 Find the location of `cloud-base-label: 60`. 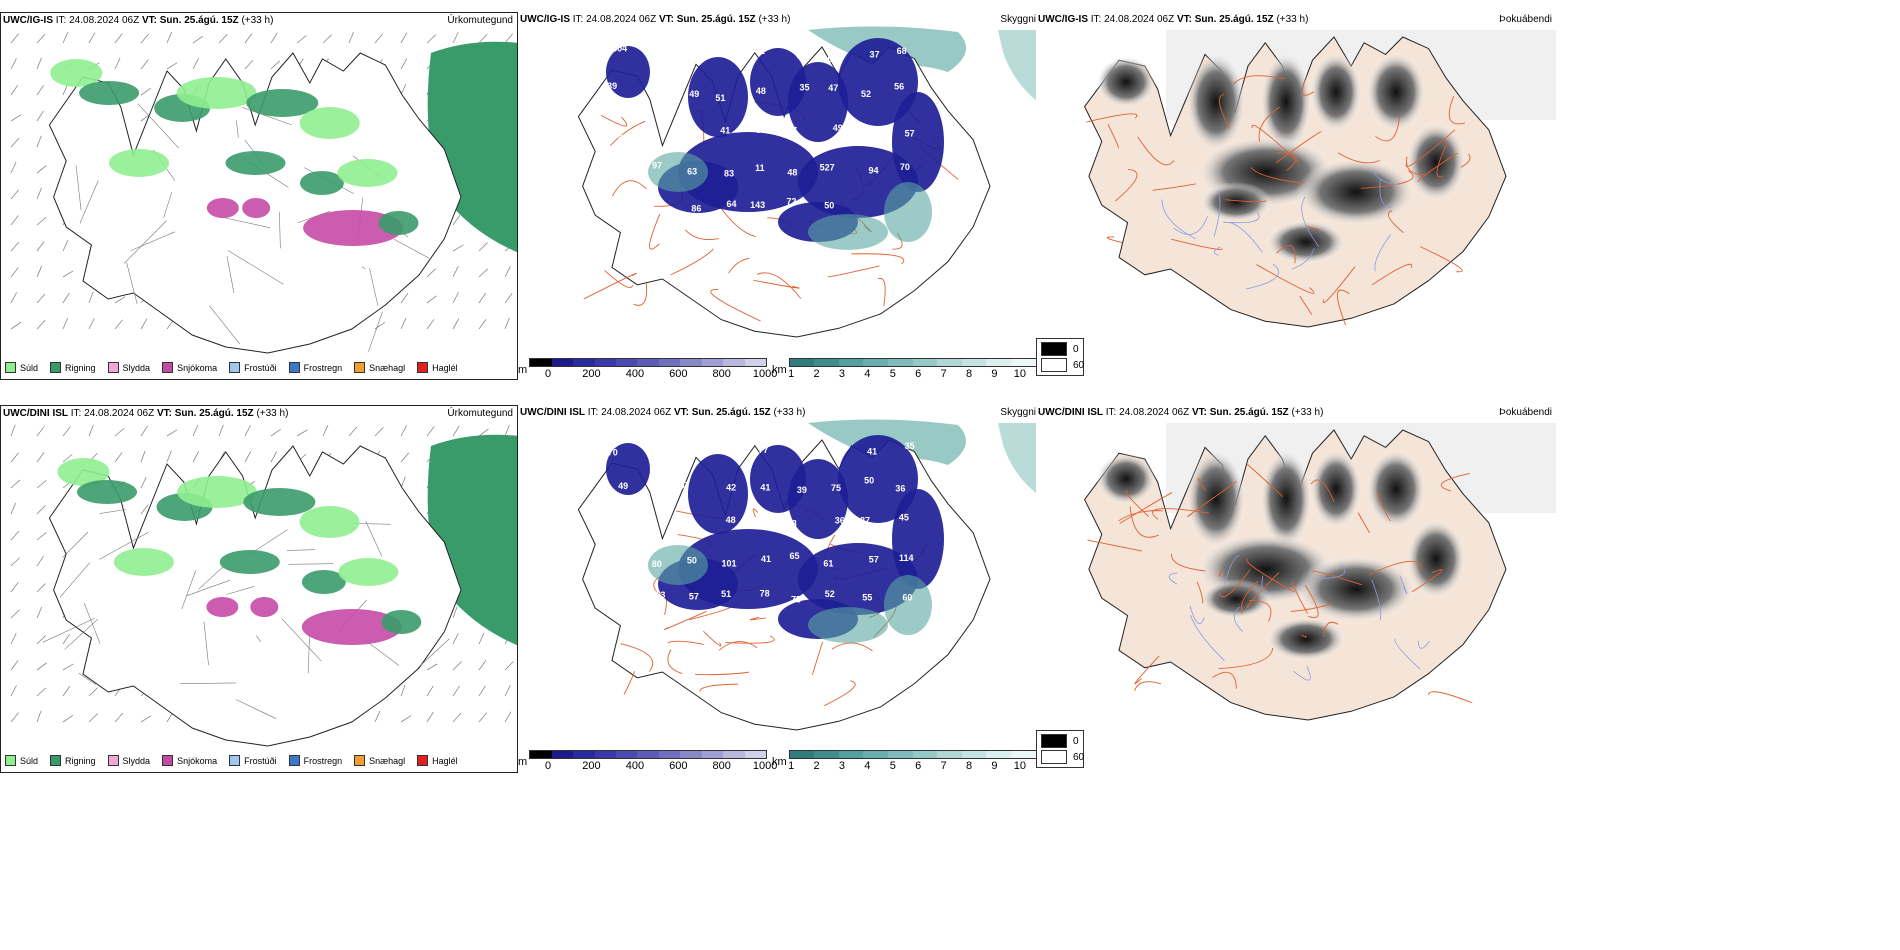

cloud-base-label: 60 is located at coordinates (907, 597).